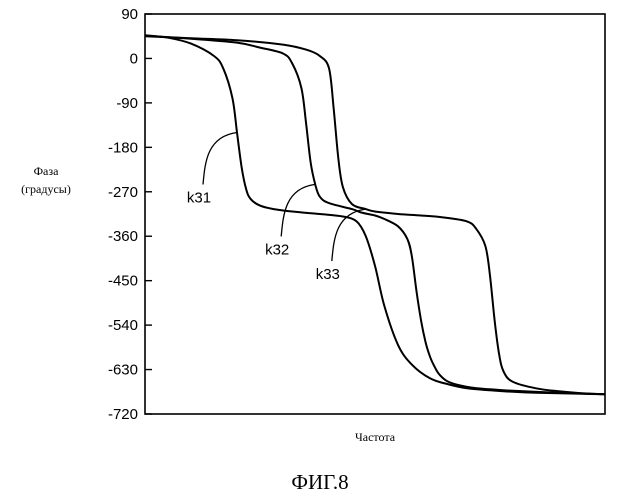  What do you see at coordinates (375, 437) in the screenshot?
I see `x-axis-label: Частота` at bounding box center [375, 437].